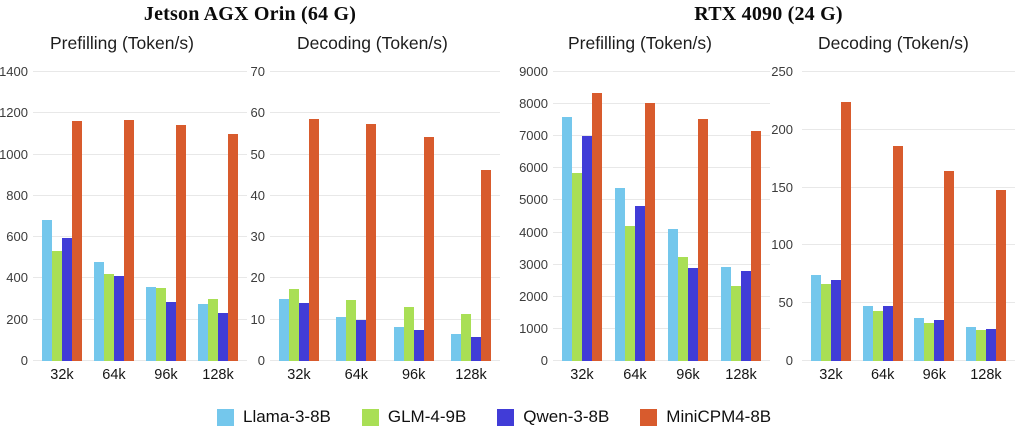 The image size is (1017, 439). I want to click on legend-label: MiniCPM4-8B, so click(719, 416).